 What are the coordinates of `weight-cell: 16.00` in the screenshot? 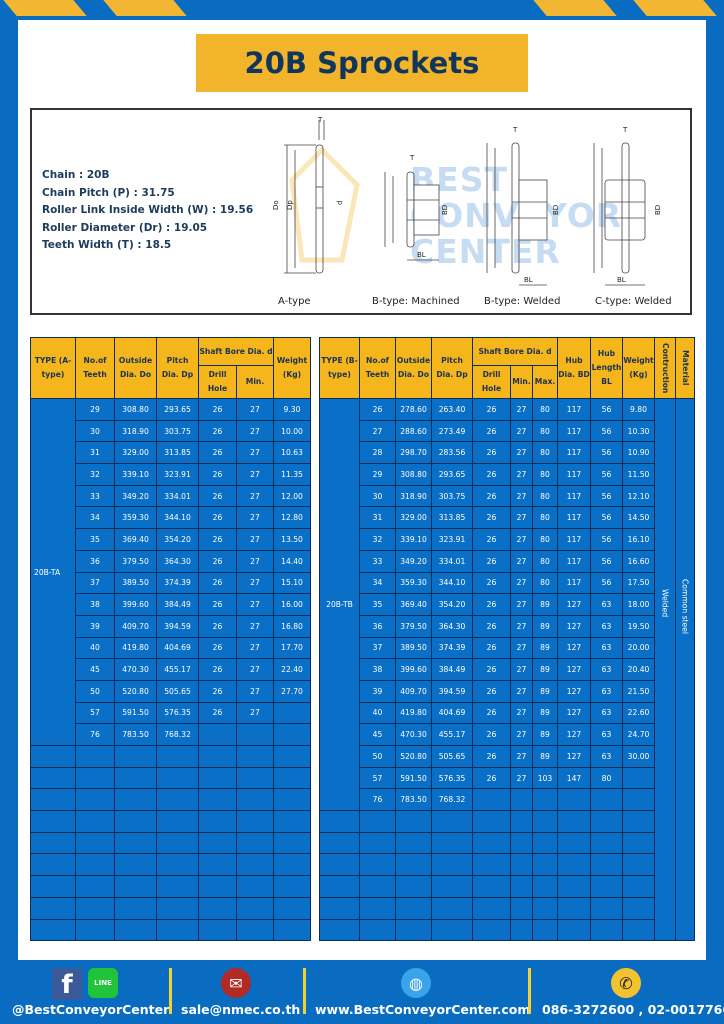 It's located at (292, 604).